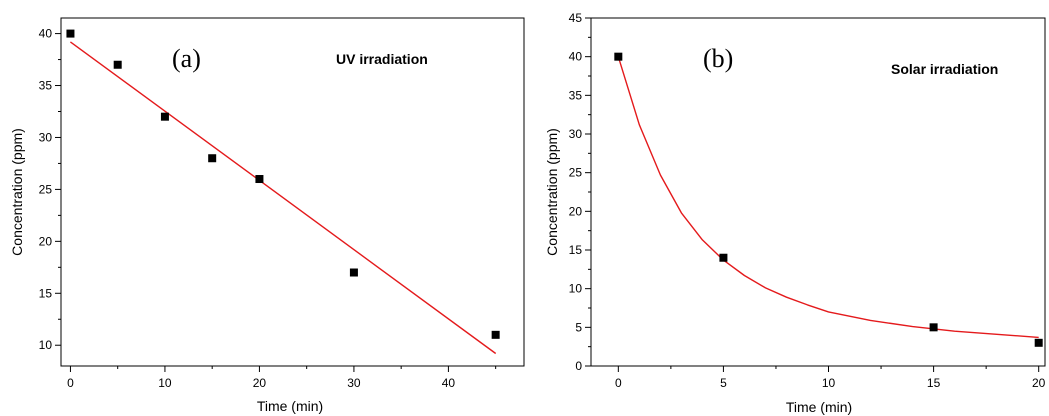 This screenshot has height=416, width=1049. What do you see at coordinates (576, 289) in the screenshot?
I see `panel-b-y-tick-label: 10` at bounding box center [576, 289].